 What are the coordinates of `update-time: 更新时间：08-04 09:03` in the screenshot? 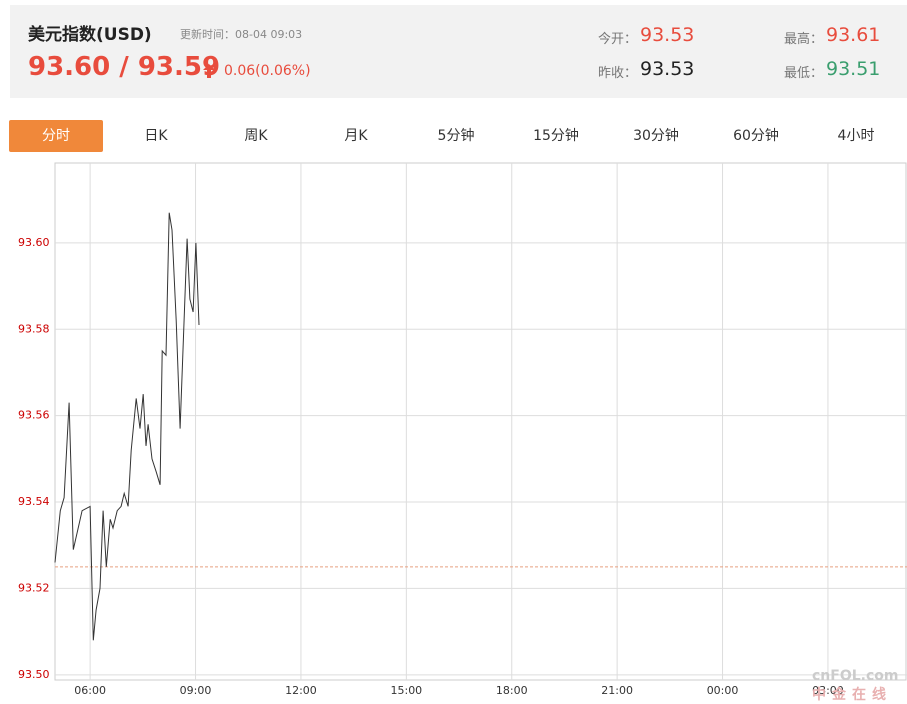 It's located at (241, 34).